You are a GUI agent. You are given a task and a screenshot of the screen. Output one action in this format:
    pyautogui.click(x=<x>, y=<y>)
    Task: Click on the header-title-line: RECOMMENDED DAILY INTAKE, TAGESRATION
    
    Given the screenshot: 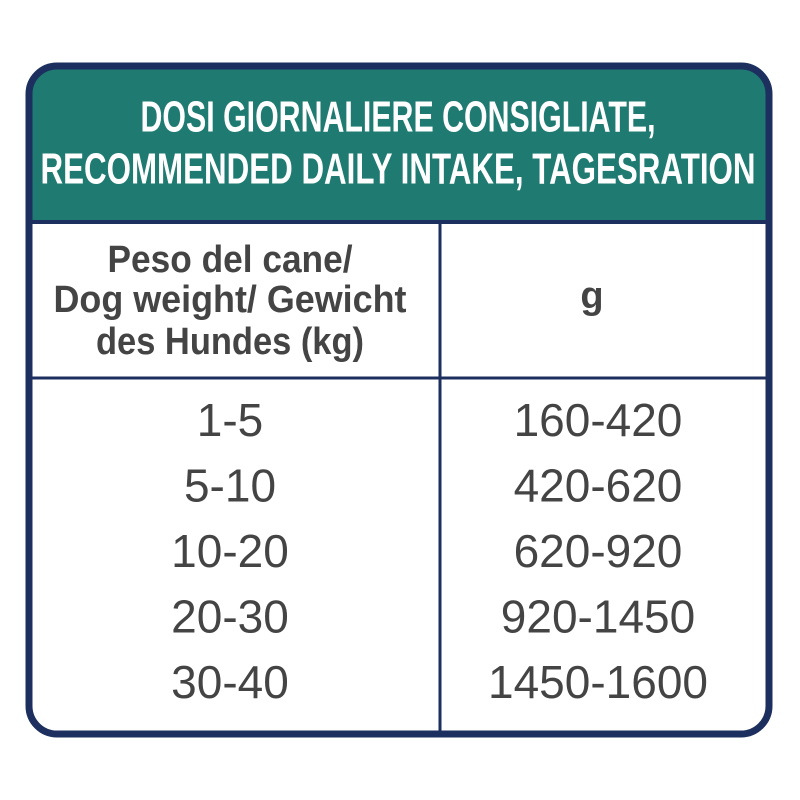 What is the action you would take?
    pyautogui.click(x=398, y=169)
    